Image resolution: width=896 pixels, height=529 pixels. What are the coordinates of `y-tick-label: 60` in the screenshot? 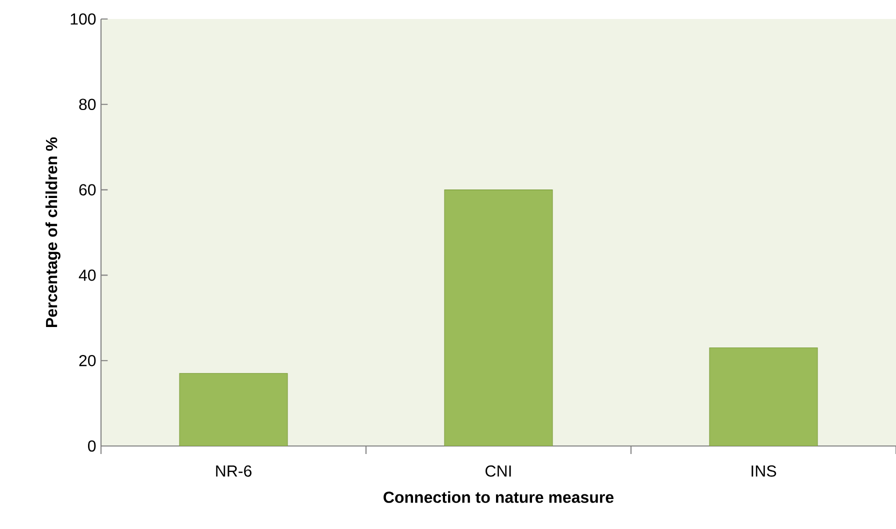 It's located at (87, 190).